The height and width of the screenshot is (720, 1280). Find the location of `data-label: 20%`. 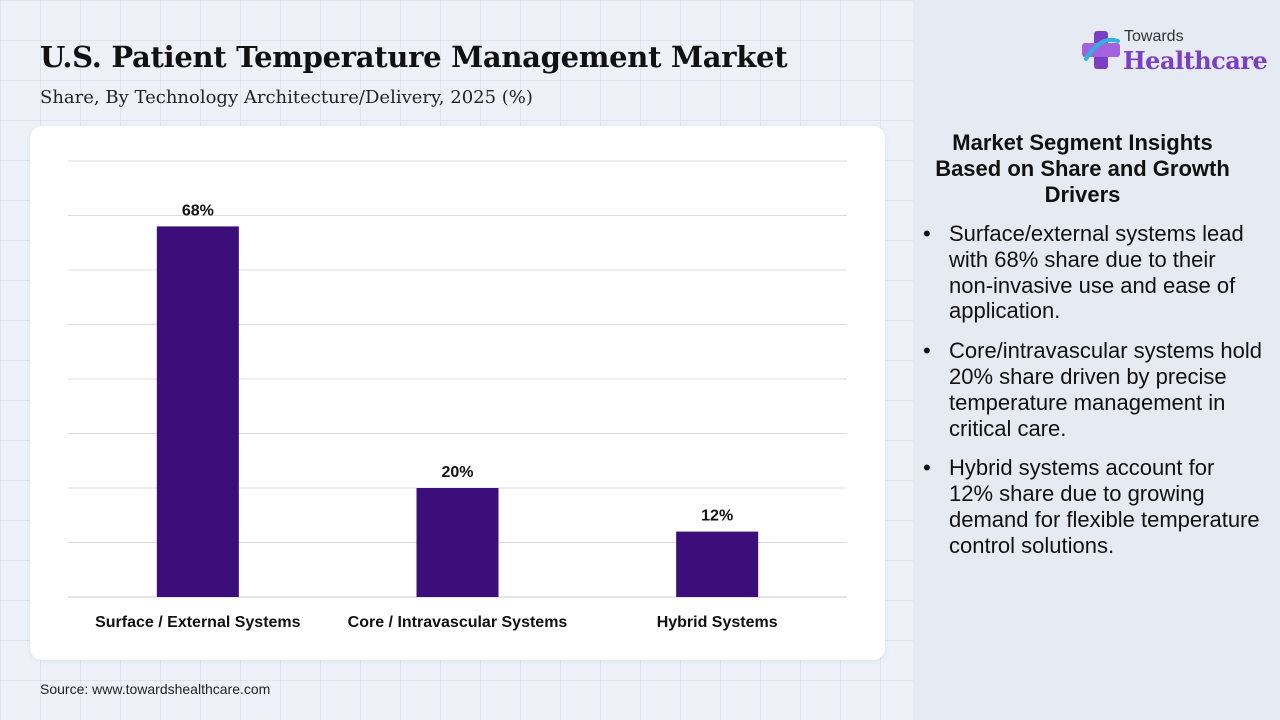

data-label: 20% is located at coordinates (457, 472).